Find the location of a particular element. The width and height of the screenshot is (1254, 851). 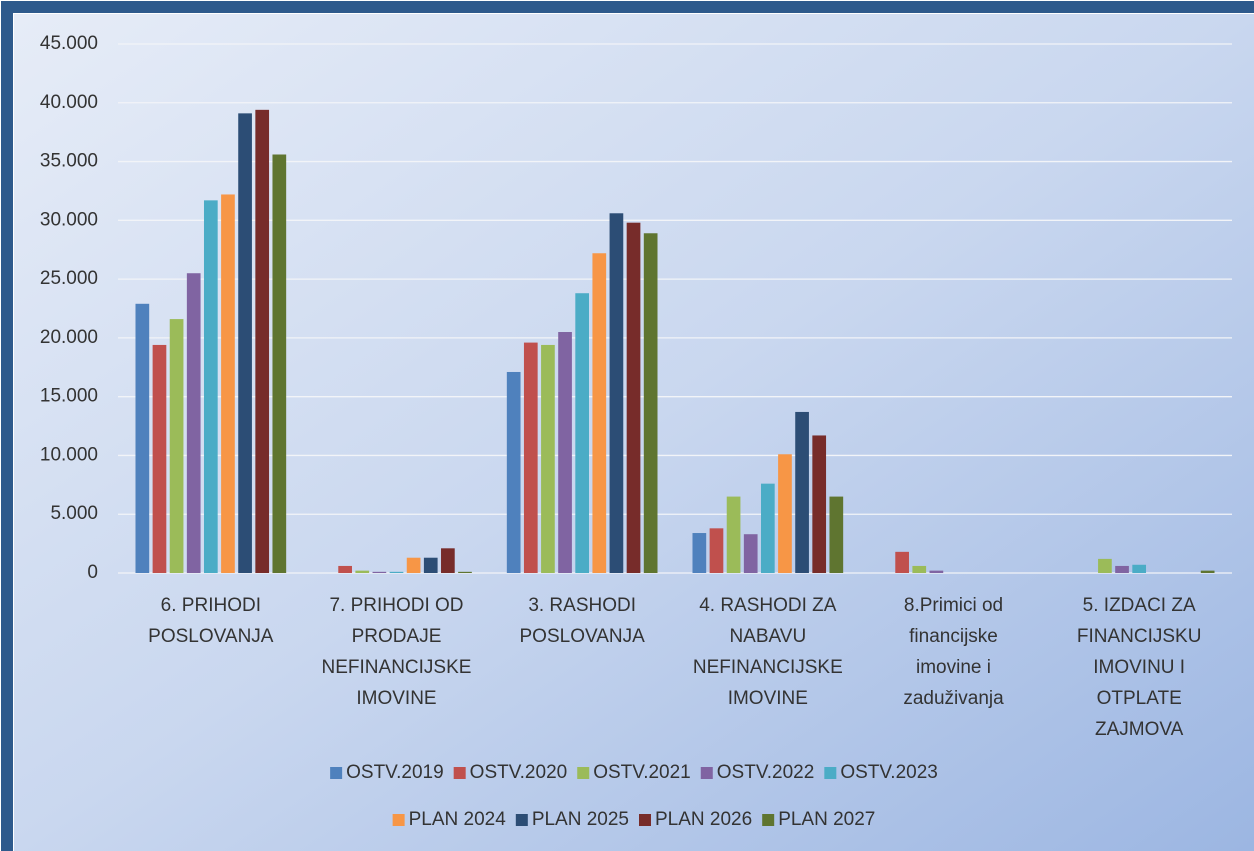

y-tick-label: 30.000 is located at coordinates (69, 219).